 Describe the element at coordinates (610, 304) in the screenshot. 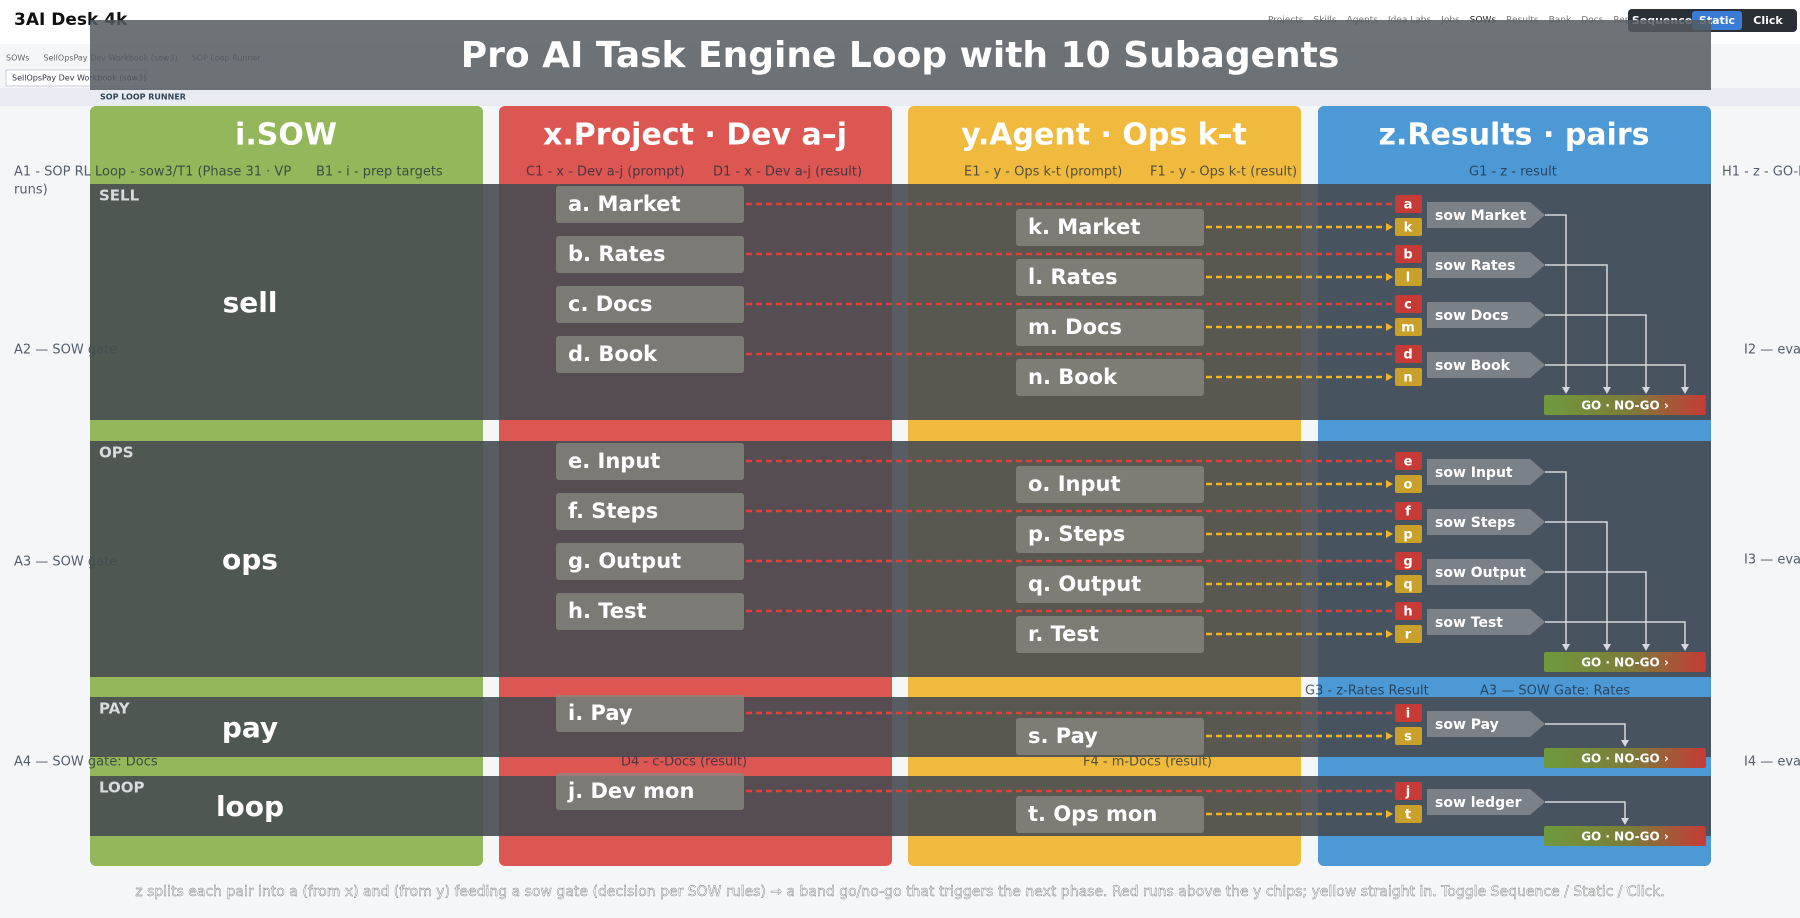

I see `dev-agent-label: c. Docs` at that location.